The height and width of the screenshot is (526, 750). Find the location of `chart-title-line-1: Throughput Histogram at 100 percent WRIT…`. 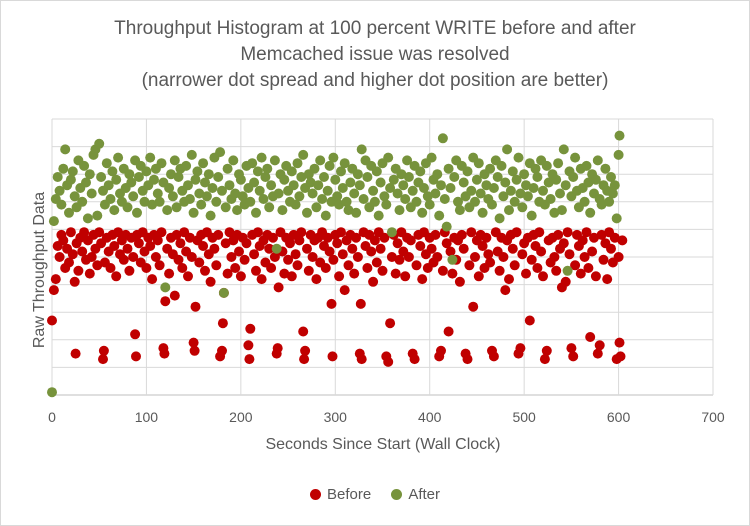

chart-title-line-1: Throughput Histogram at 100 percent WRIT… is located at coordinates (375, 28).